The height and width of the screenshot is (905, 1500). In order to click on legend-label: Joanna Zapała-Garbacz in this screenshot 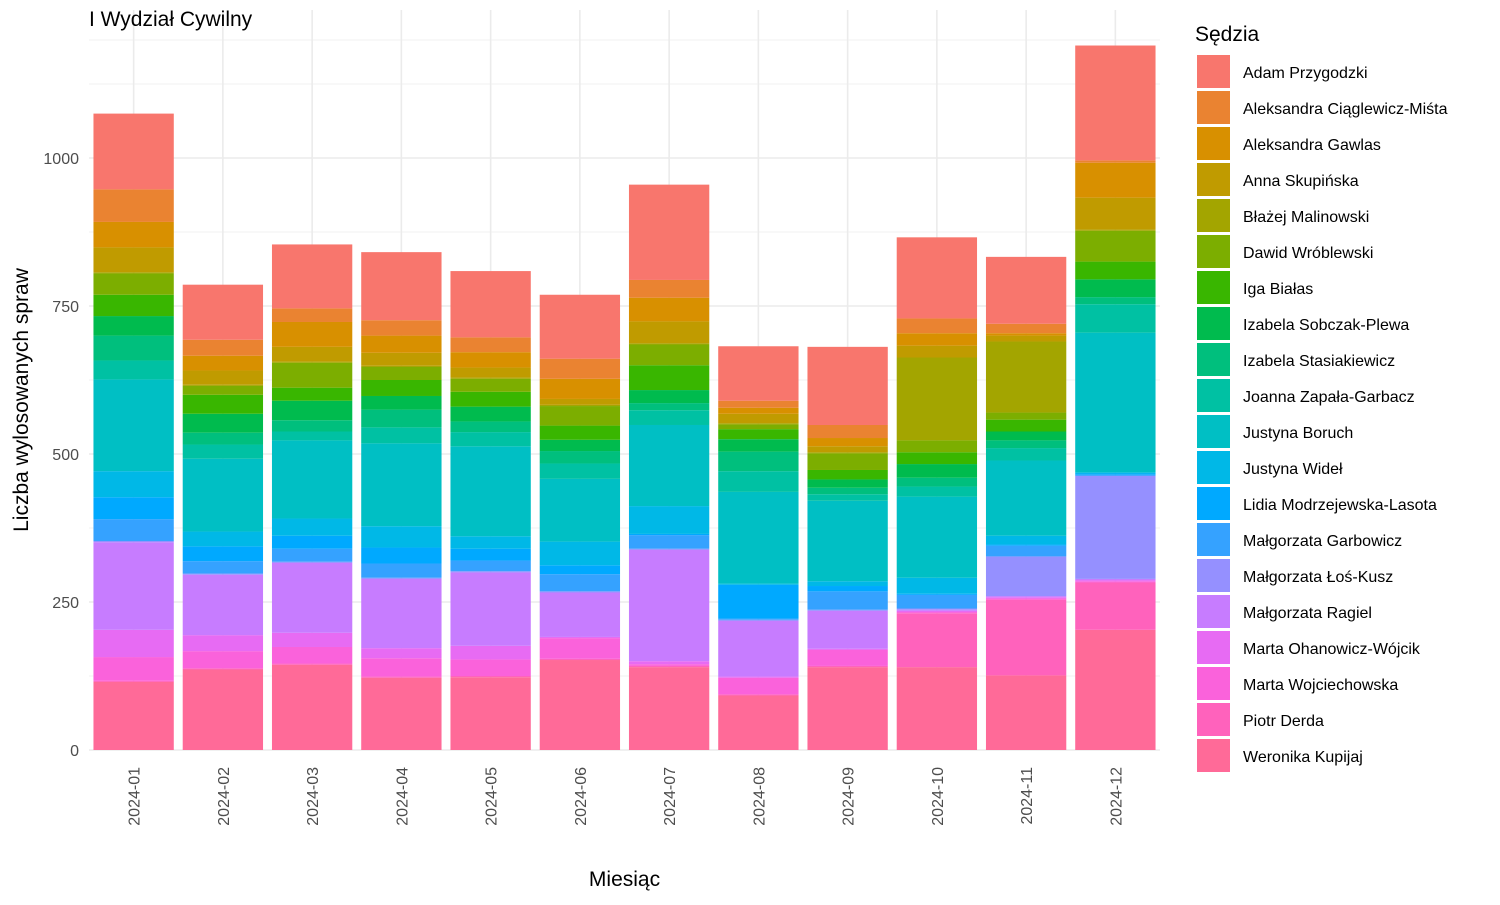, I will do `click(1329, 397)`.